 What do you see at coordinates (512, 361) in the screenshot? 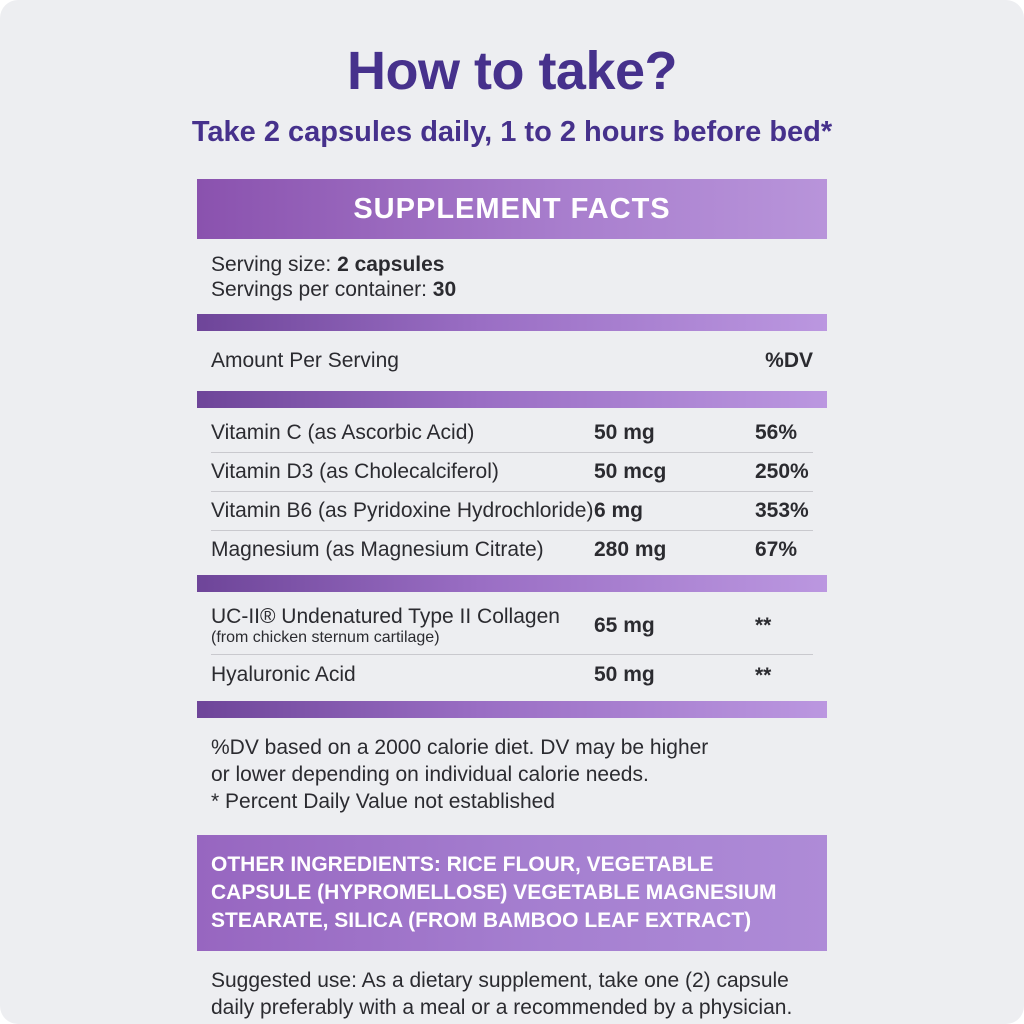
I see `table-column-header: Amount Per Serving %DV` at bounding box center [512, 361].